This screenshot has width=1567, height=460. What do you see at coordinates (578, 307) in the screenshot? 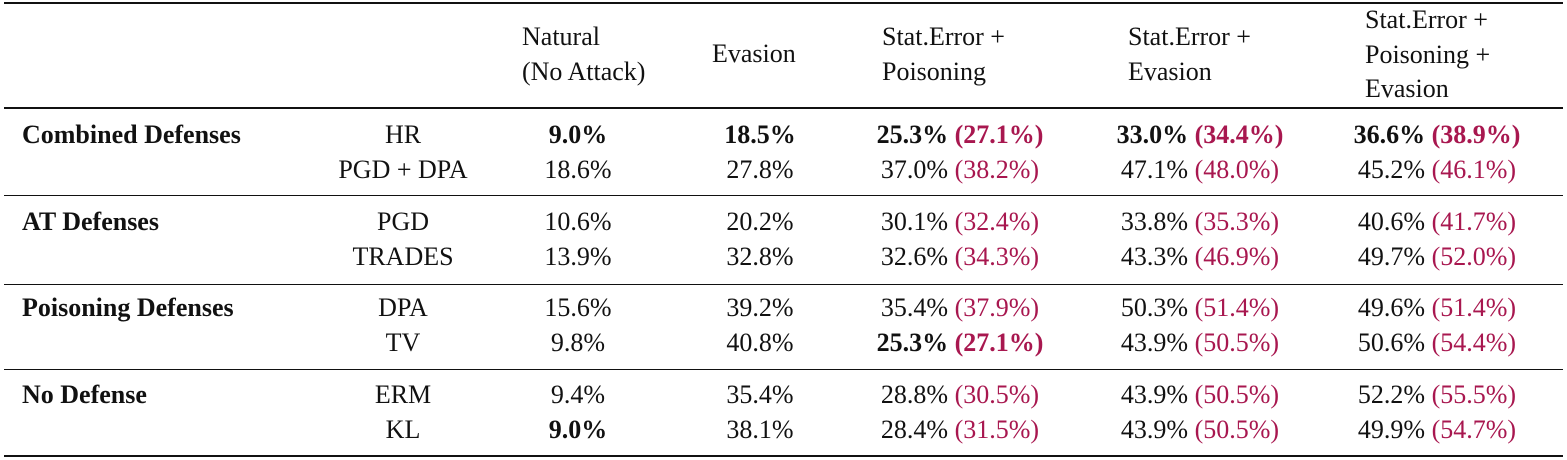
I see `cell-value: 15.6%` at bounding box center [578, 307].